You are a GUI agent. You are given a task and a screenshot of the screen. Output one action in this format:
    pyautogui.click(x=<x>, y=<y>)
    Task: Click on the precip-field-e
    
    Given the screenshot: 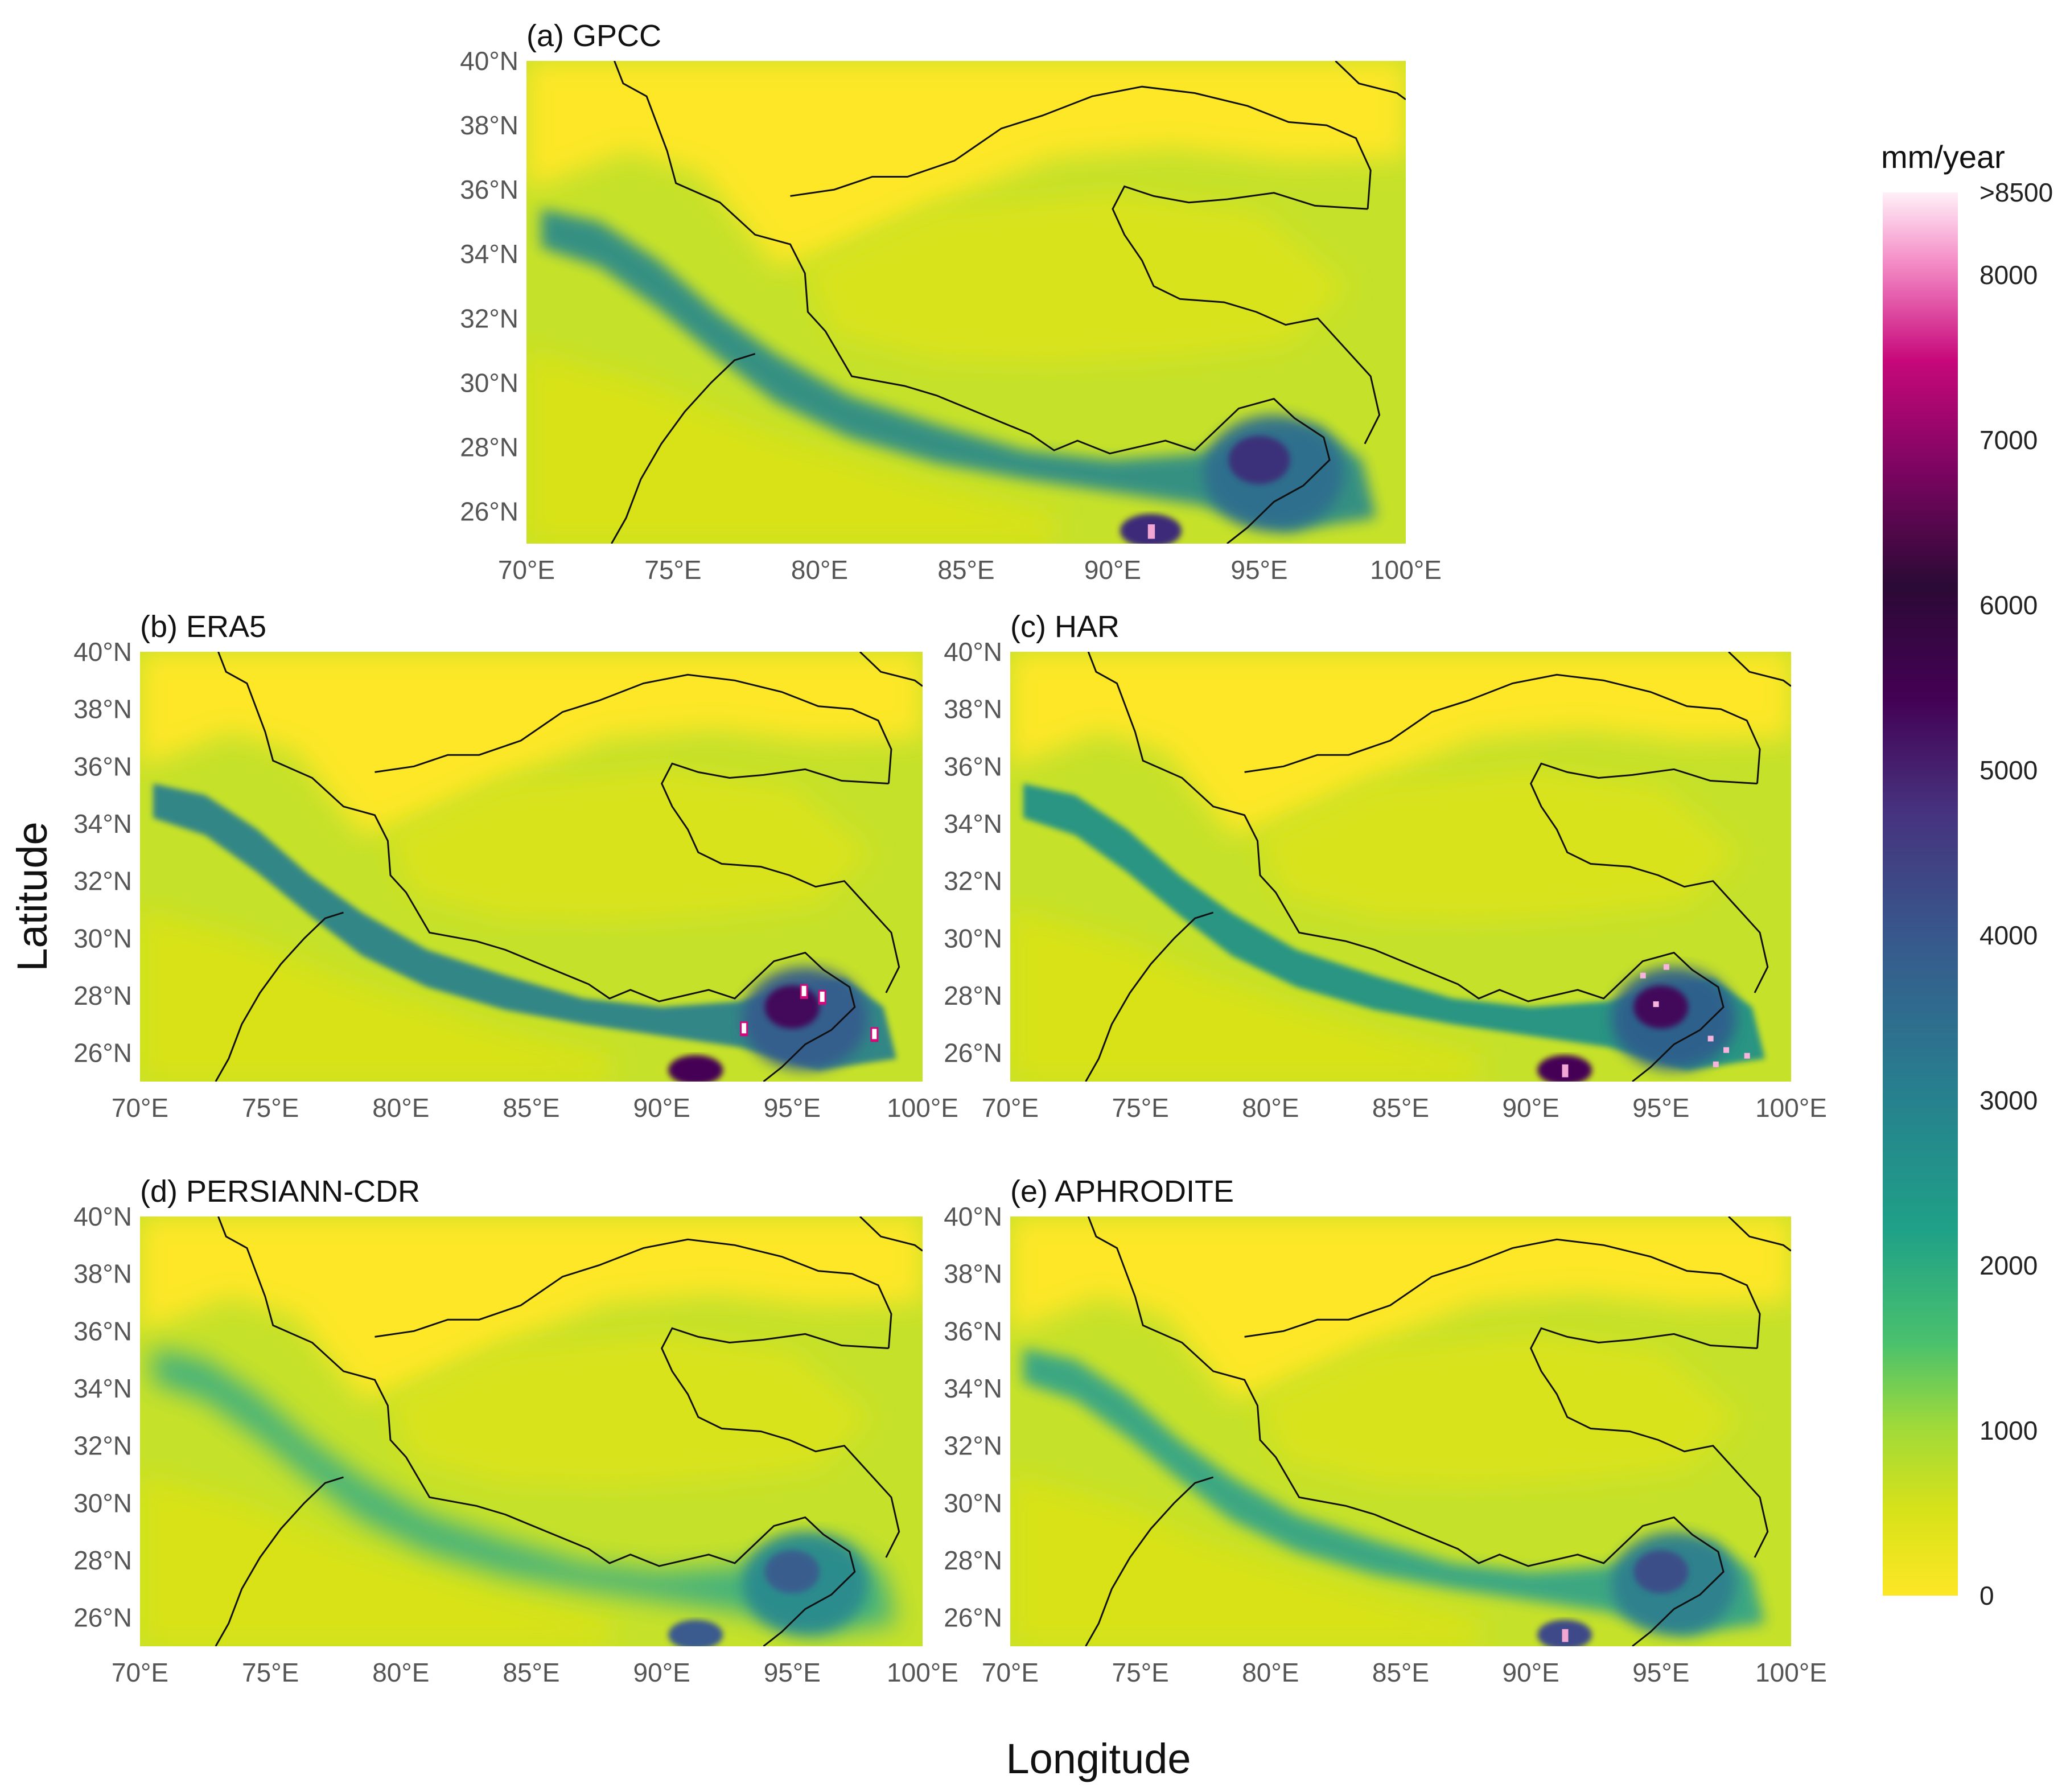 What is the action you would take?
    pyautogui.click(x=1400, y=1431)
    